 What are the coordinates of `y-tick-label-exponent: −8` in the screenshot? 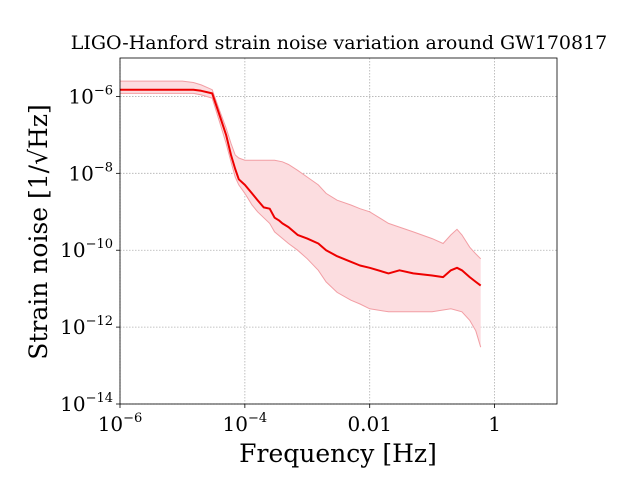 It's located at (103, 167).